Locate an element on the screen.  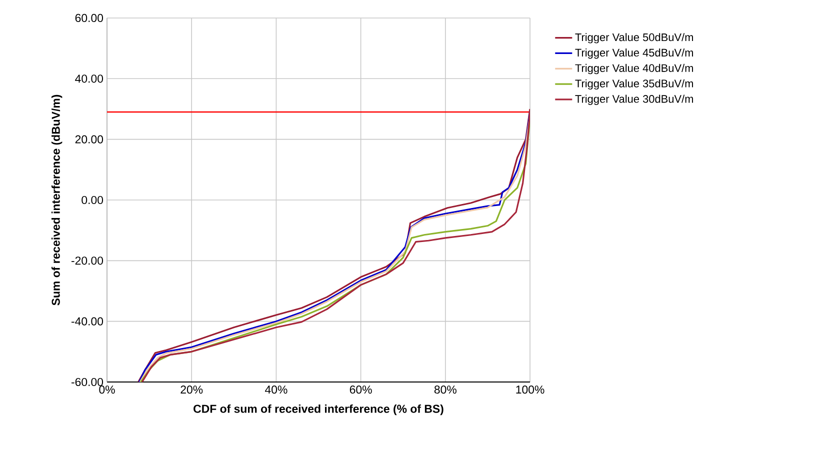
y-tick-label: 20.00 is located at coordinates (89, 139).